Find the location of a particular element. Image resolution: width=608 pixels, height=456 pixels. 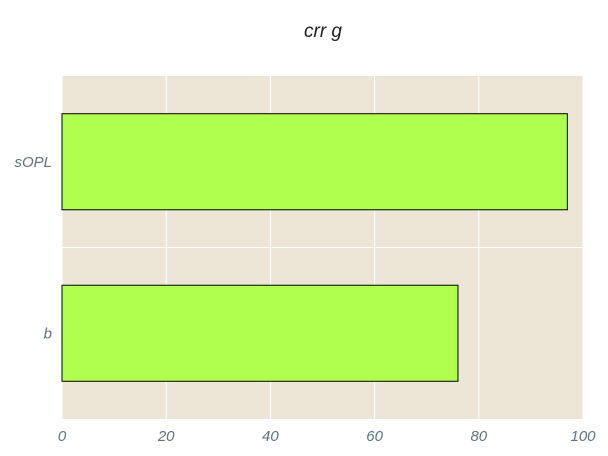

x-tick-label-0: 0 is located at coordinates (62, 436).